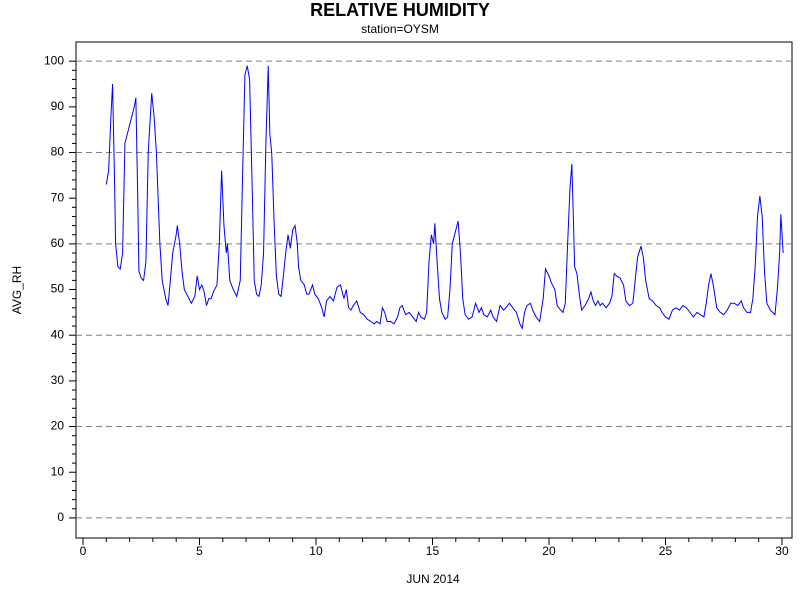 The width and height of the screenshot is (800, 600). I want to click on x-tick-label: 20, so click(549, 551).